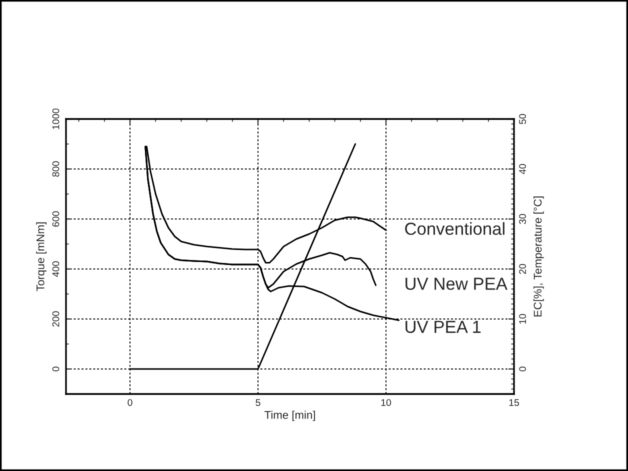 This screenshot has width=628, height=471. I want to click on x-tick-label: 15, so click(514, 402).